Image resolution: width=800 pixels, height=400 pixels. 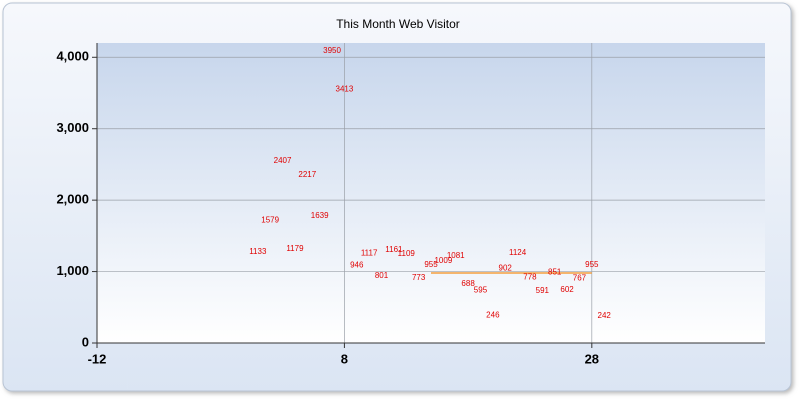 What do you see at coordinates (357, 265) in the screenshot?
I see `data-label: 946` at bounding box center [357, 265].